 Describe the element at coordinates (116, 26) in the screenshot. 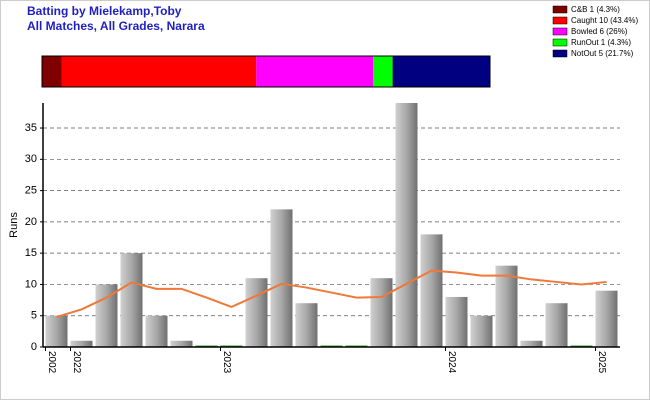

I see `chart-subtitle: All Matches, All Grades, Narara` at that location.